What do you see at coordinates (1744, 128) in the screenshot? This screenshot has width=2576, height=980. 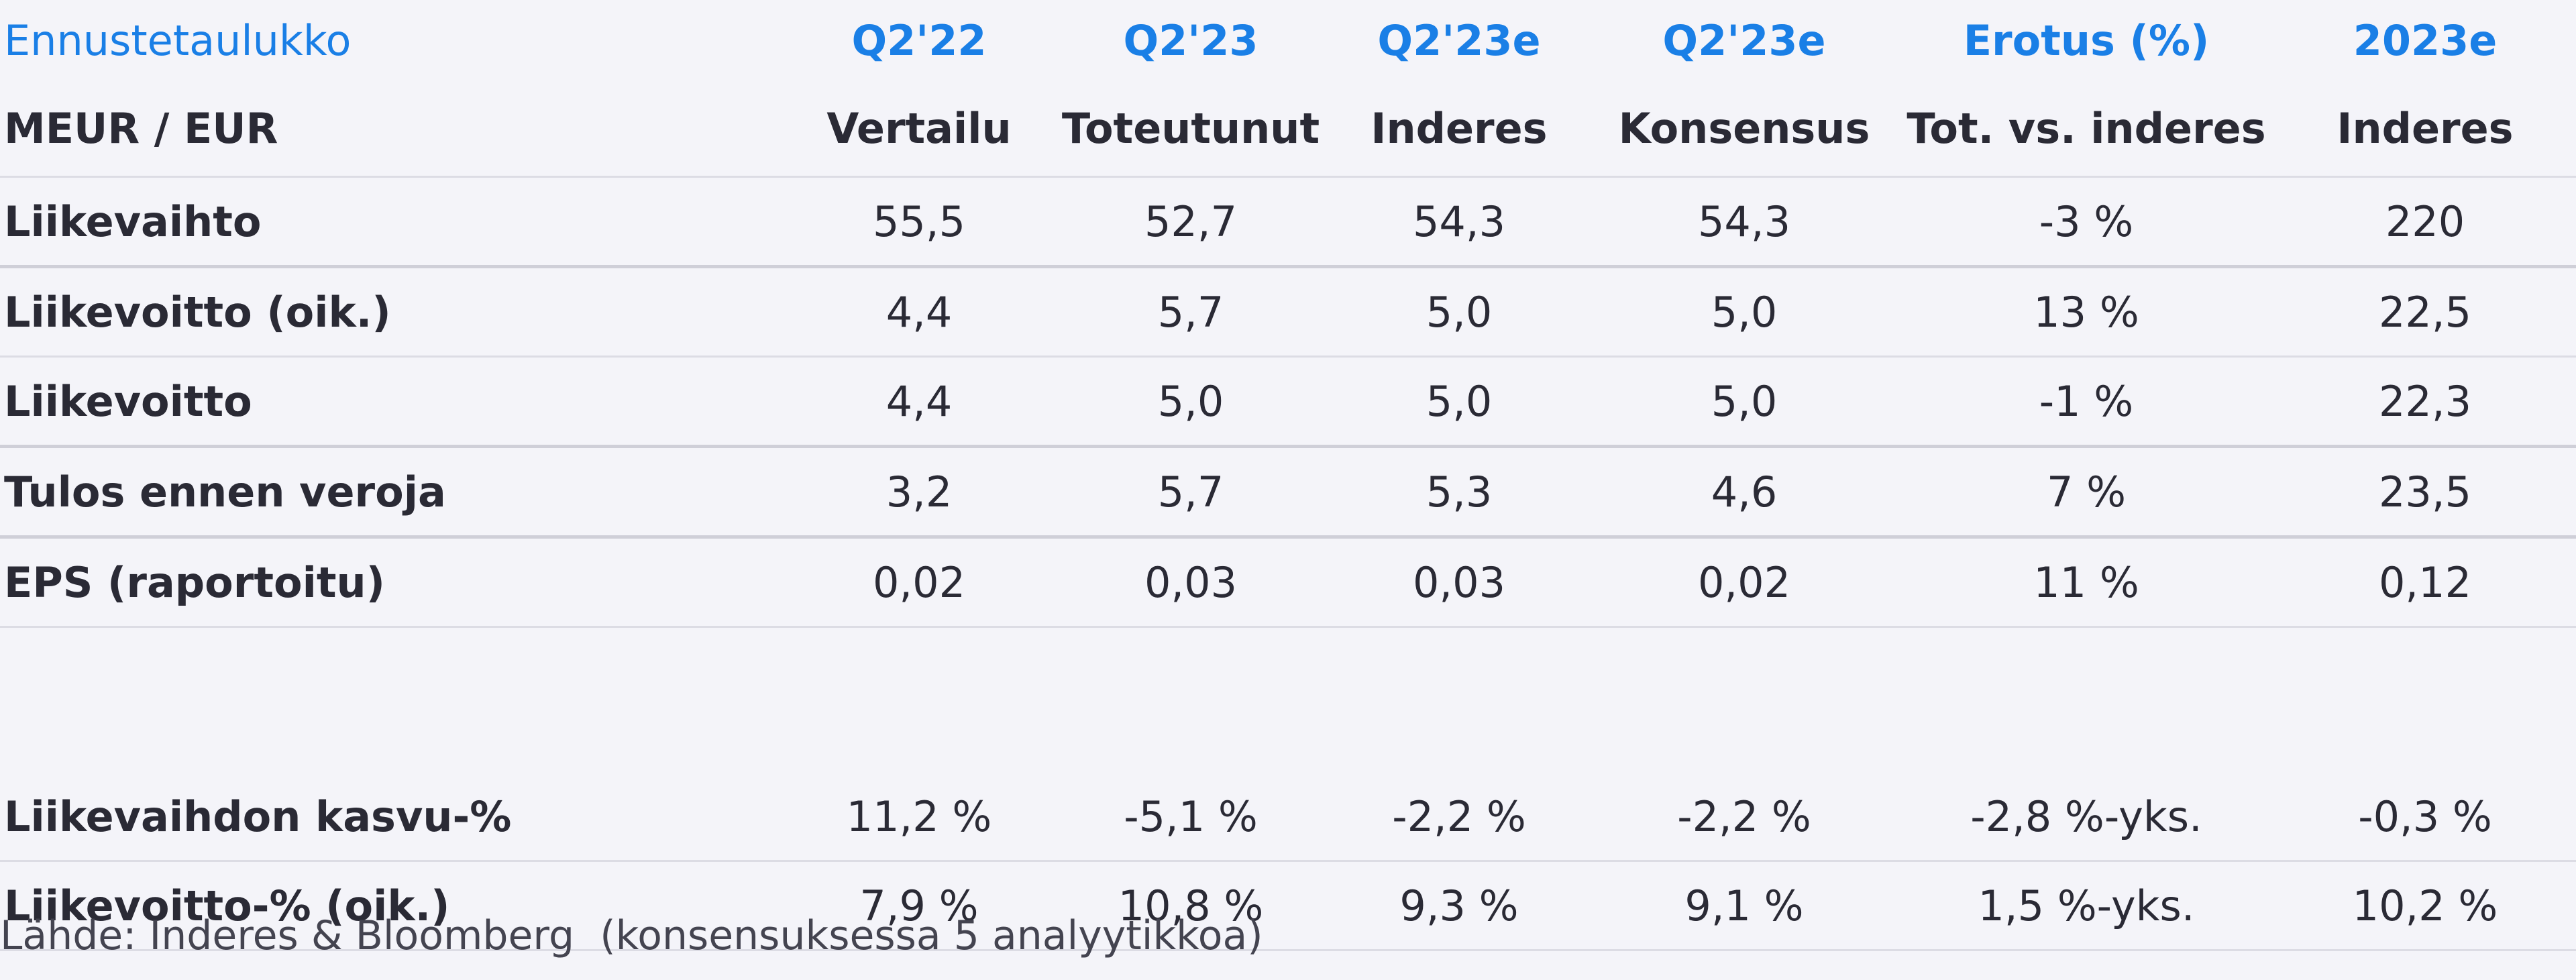 I see `column-subheader: Konsensus` at bounding box center [1744, 128].